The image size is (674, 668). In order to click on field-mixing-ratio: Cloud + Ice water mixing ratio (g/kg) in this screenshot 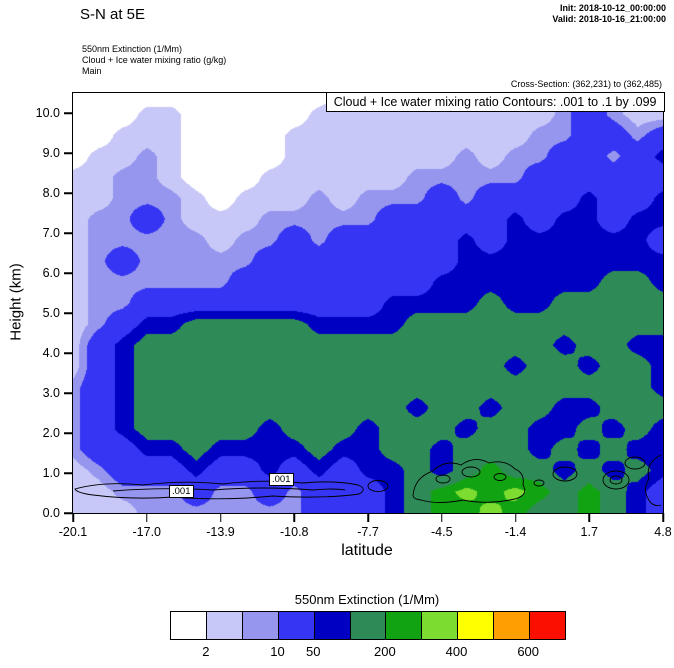, I will do `click(154, 60)`.